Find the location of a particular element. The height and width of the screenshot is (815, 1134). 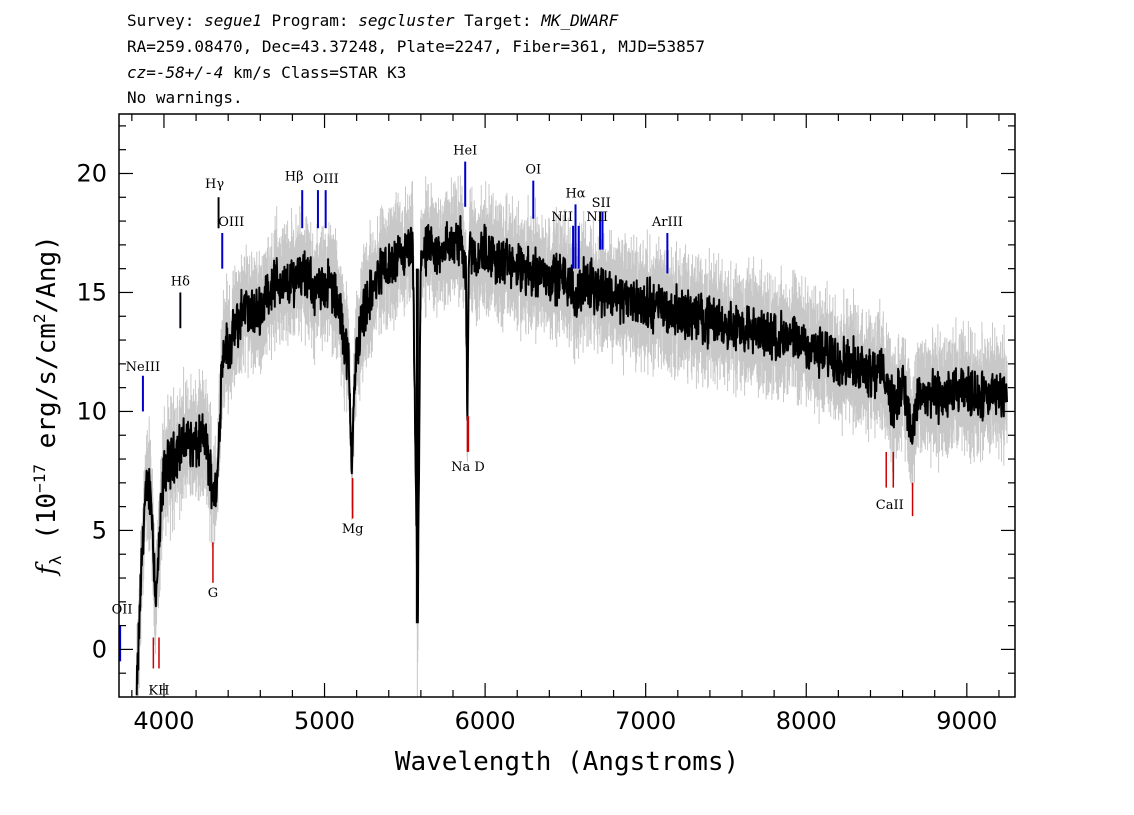

line-label-caii: CaII is located at coordinates (890, 505).